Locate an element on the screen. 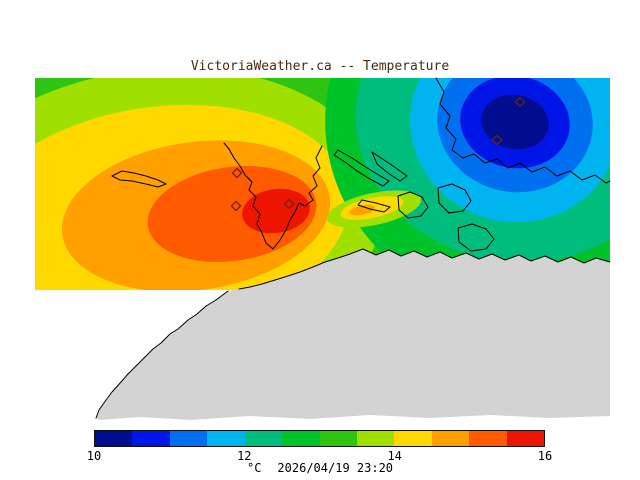  mainland-coastline is located at coordinates (523, 130).